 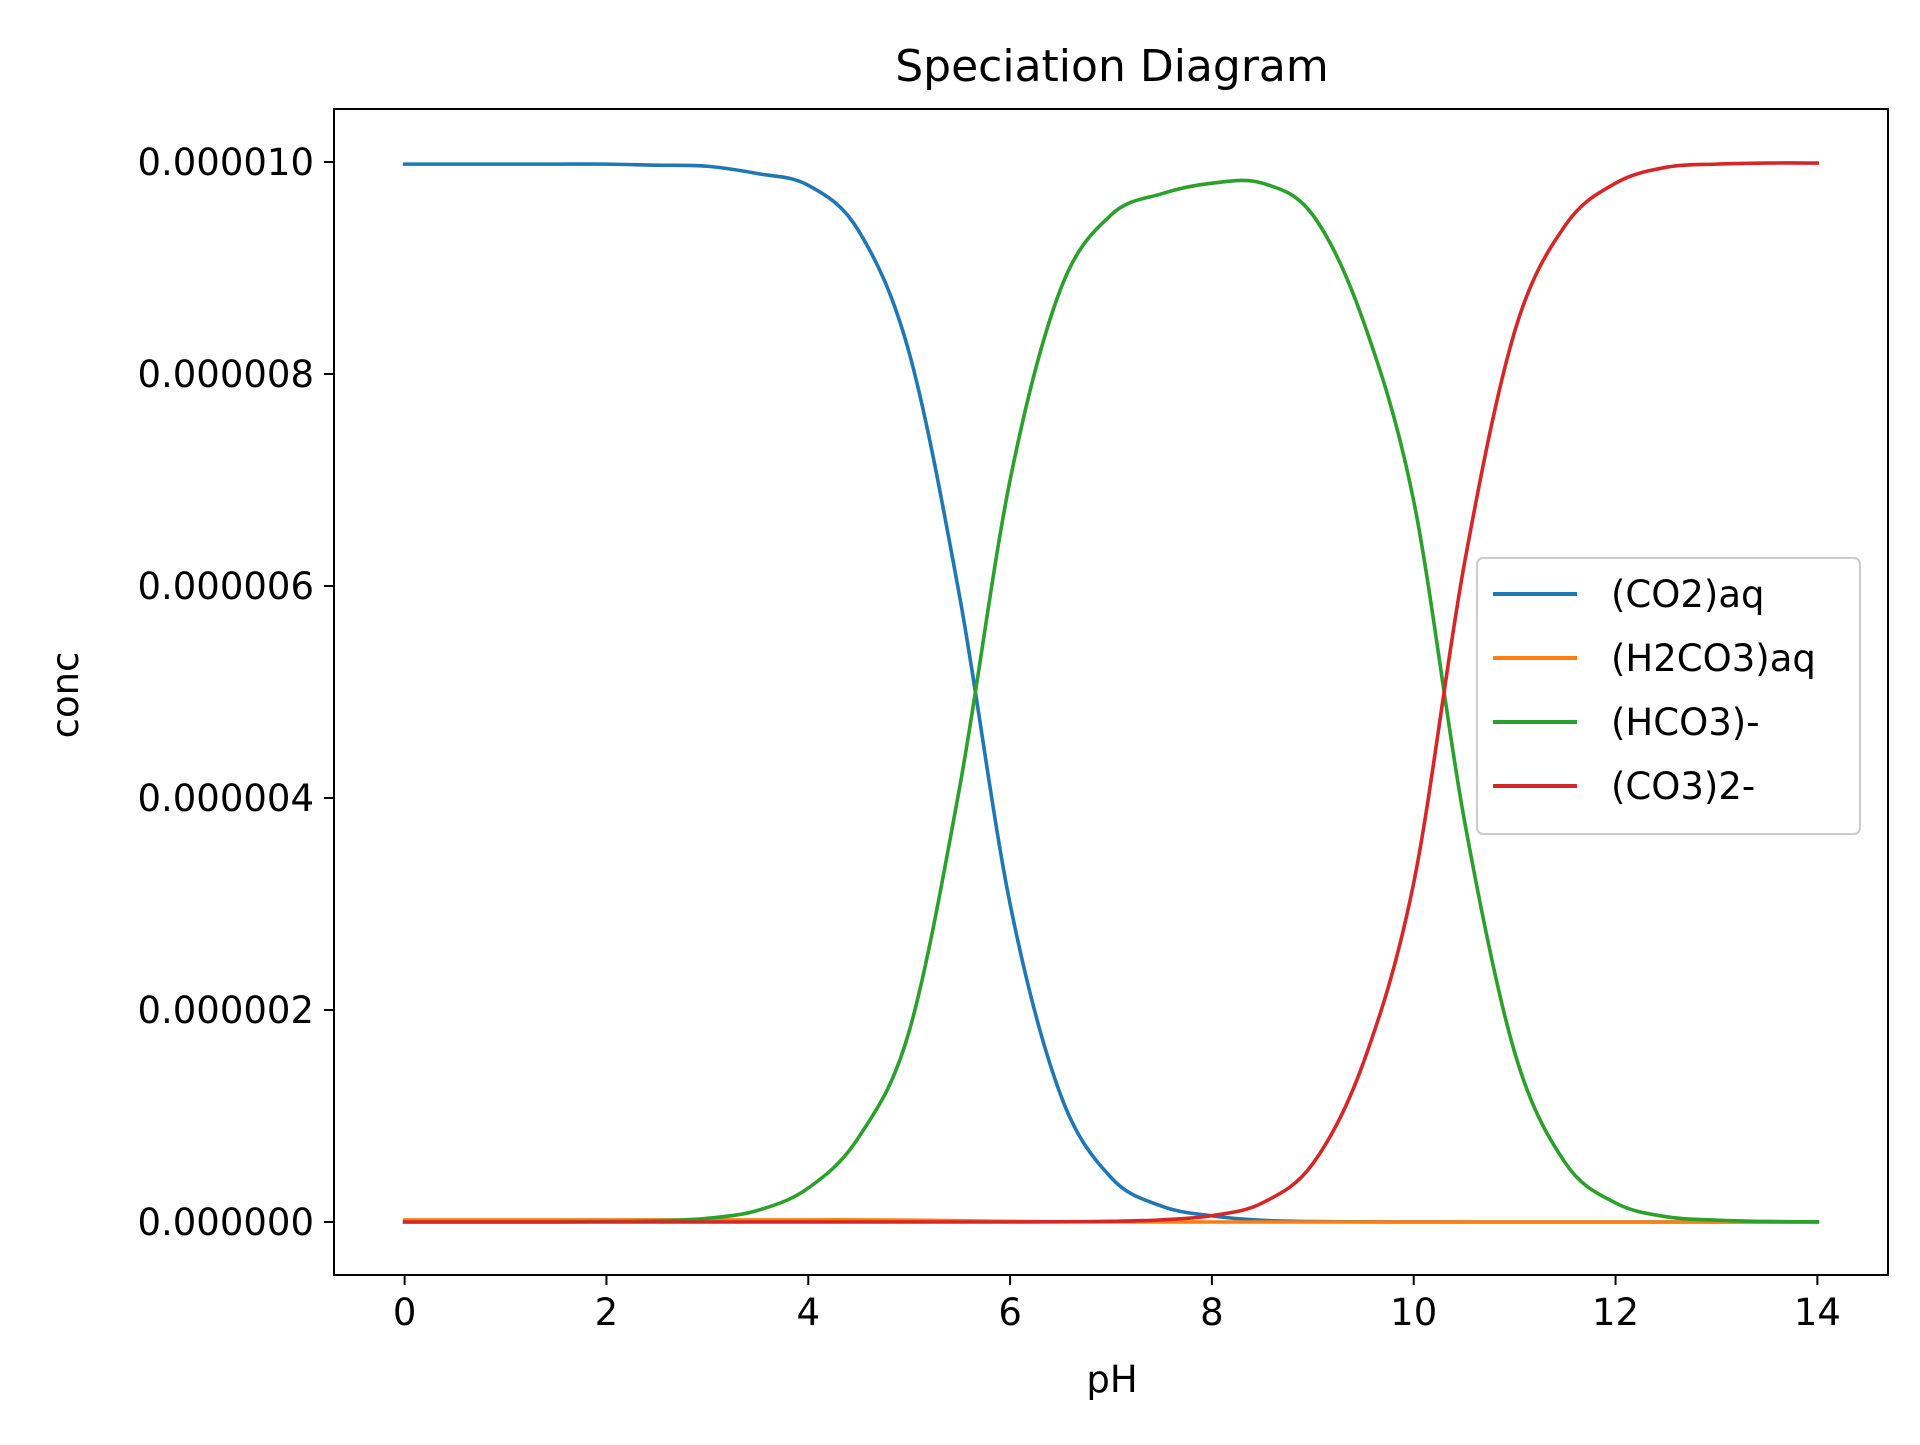 I want to click on y-tick-label: 0.000000, so click(x=225, y=1222).